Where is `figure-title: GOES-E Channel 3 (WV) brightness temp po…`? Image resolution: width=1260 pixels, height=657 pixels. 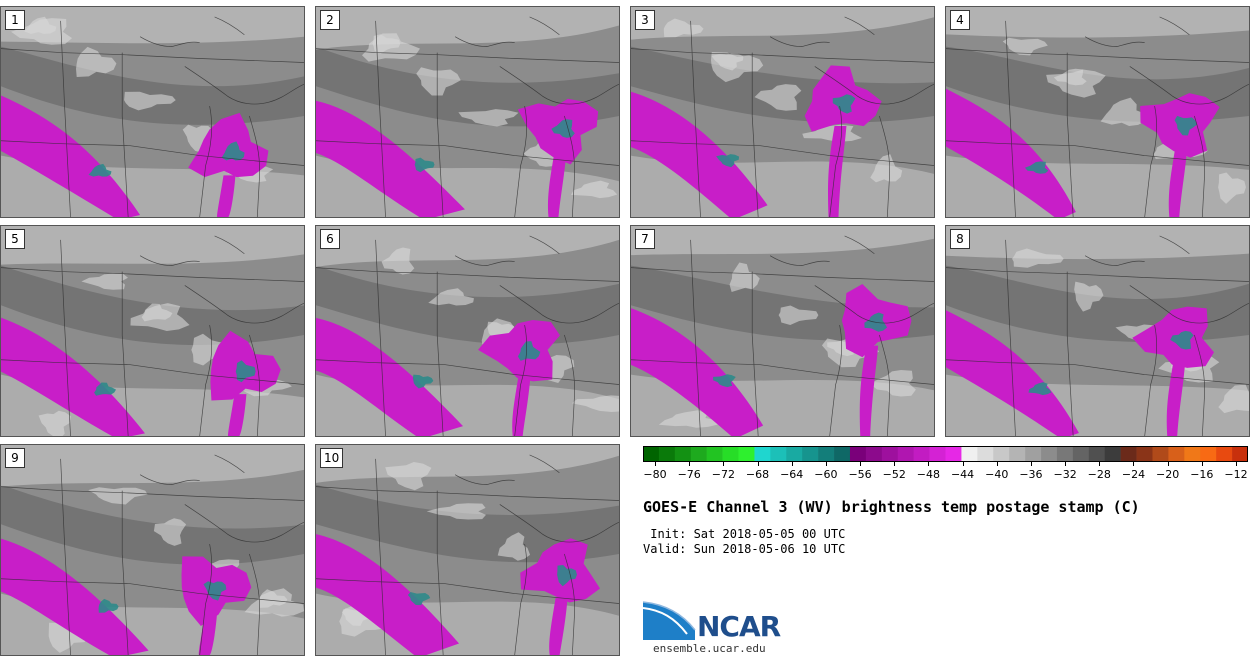 figure-title: GOES-E Channel 3 (WV) brightness temp po… is located at coordinates (891, 507).